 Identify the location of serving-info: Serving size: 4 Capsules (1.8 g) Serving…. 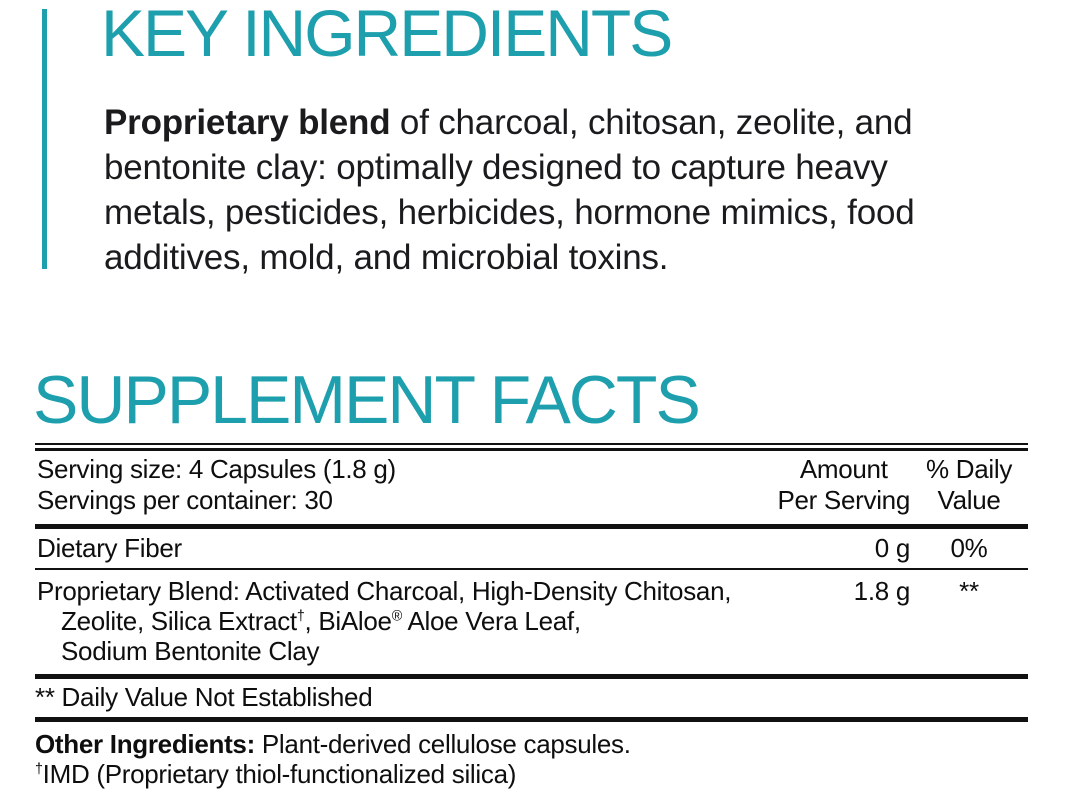
(392, 485).